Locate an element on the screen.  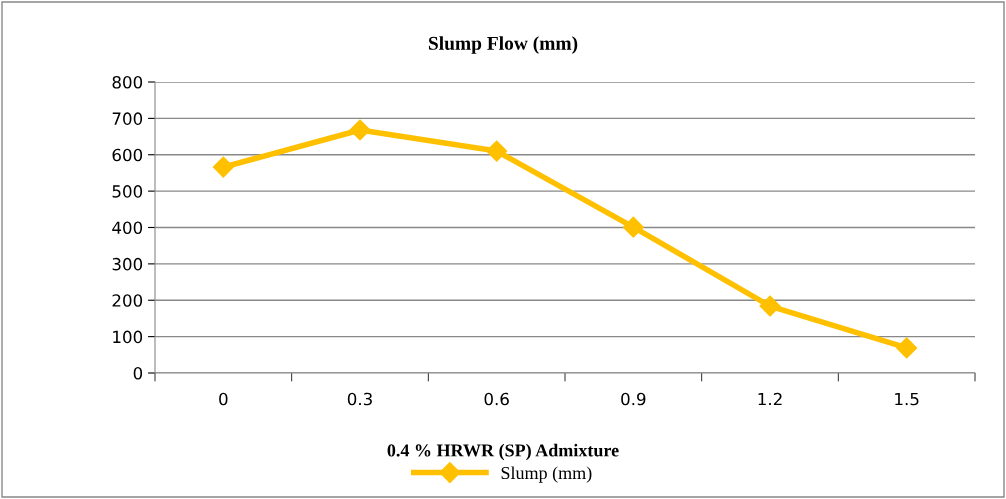
x-tick-label: 0.3 is located at coordinates (359, 399).